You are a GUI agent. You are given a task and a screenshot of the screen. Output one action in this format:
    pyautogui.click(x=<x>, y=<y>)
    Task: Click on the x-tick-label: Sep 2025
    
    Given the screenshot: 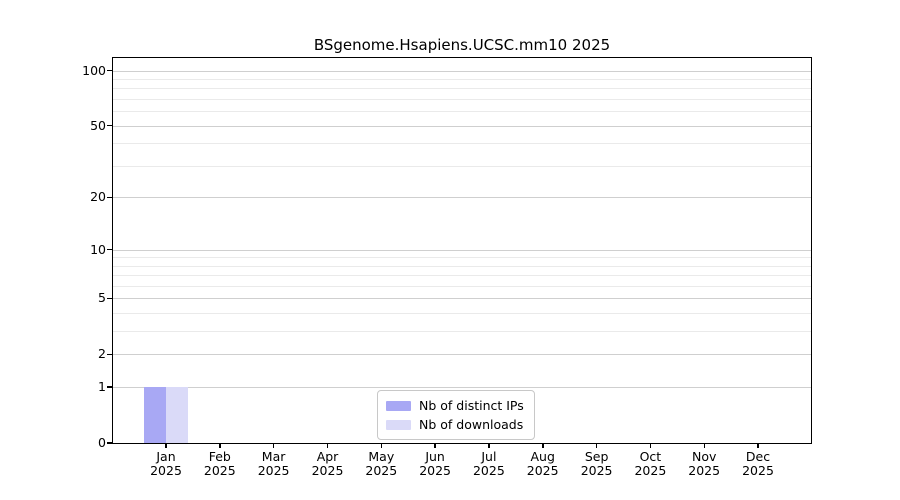 What is the action you would take?
    pyautogui.click(x=597, y=464)
    